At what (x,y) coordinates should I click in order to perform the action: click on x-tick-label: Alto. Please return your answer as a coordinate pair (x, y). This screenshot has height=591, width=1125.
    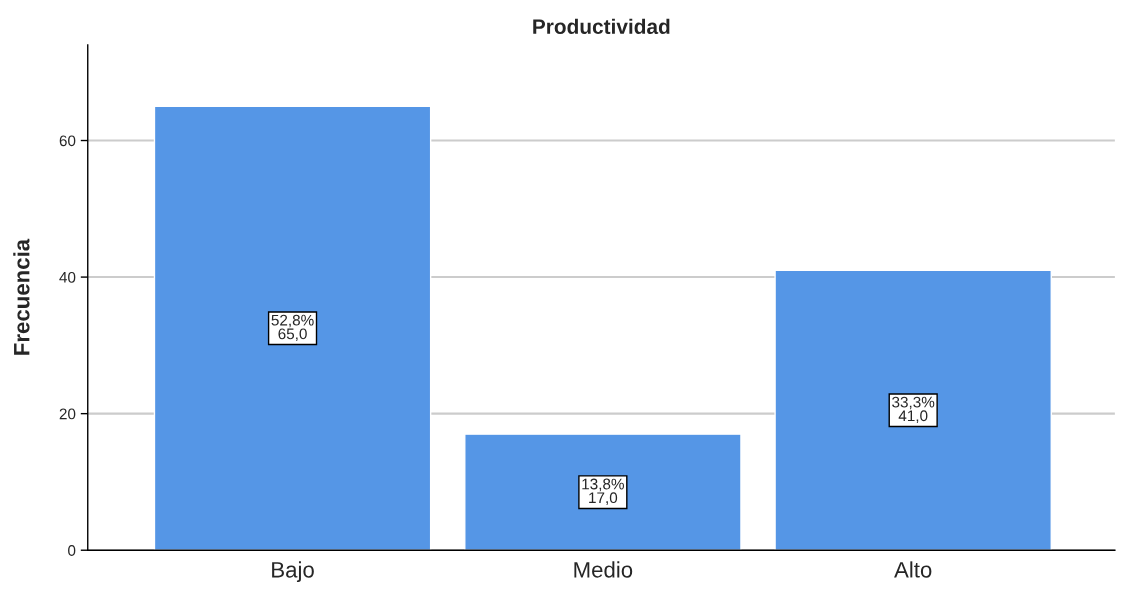
    Looking at the image, I should click on (913, 569).